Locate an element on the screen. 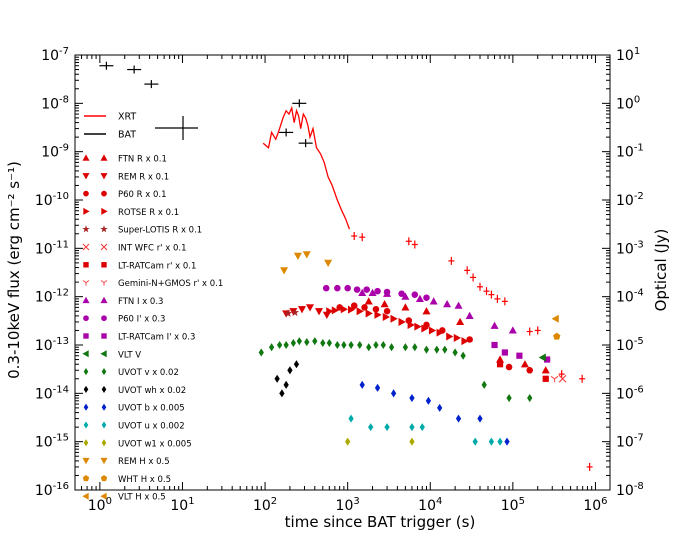 The height and width of the screenshot is (545, 681). series-12-point-6-shape is located at coordinates (387, 292).